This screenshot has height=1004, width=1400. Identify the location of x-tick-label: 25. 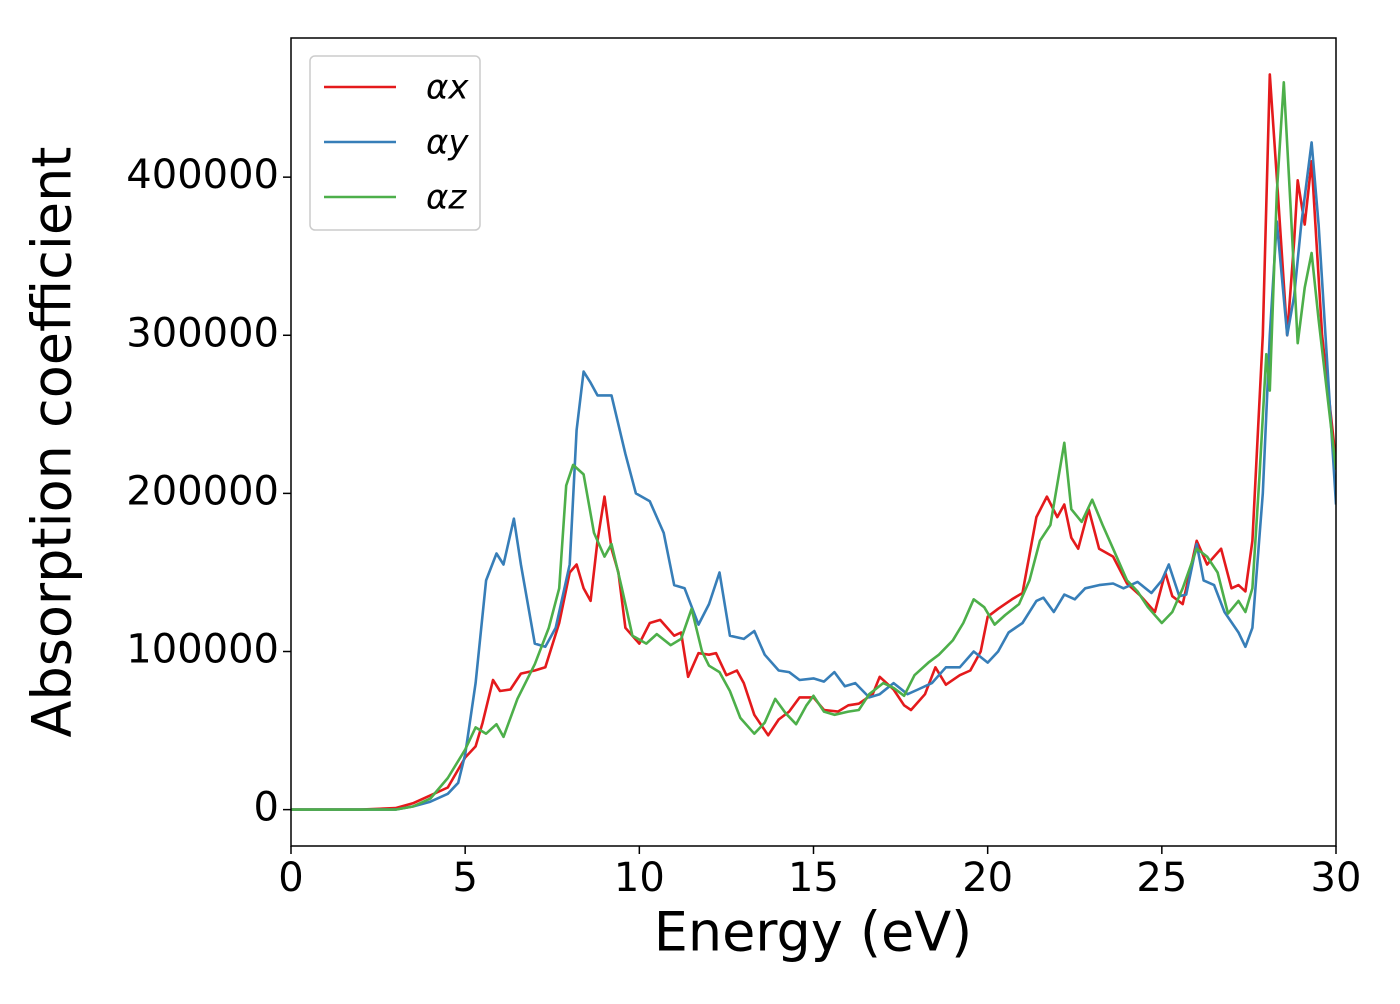
(1161, 878).